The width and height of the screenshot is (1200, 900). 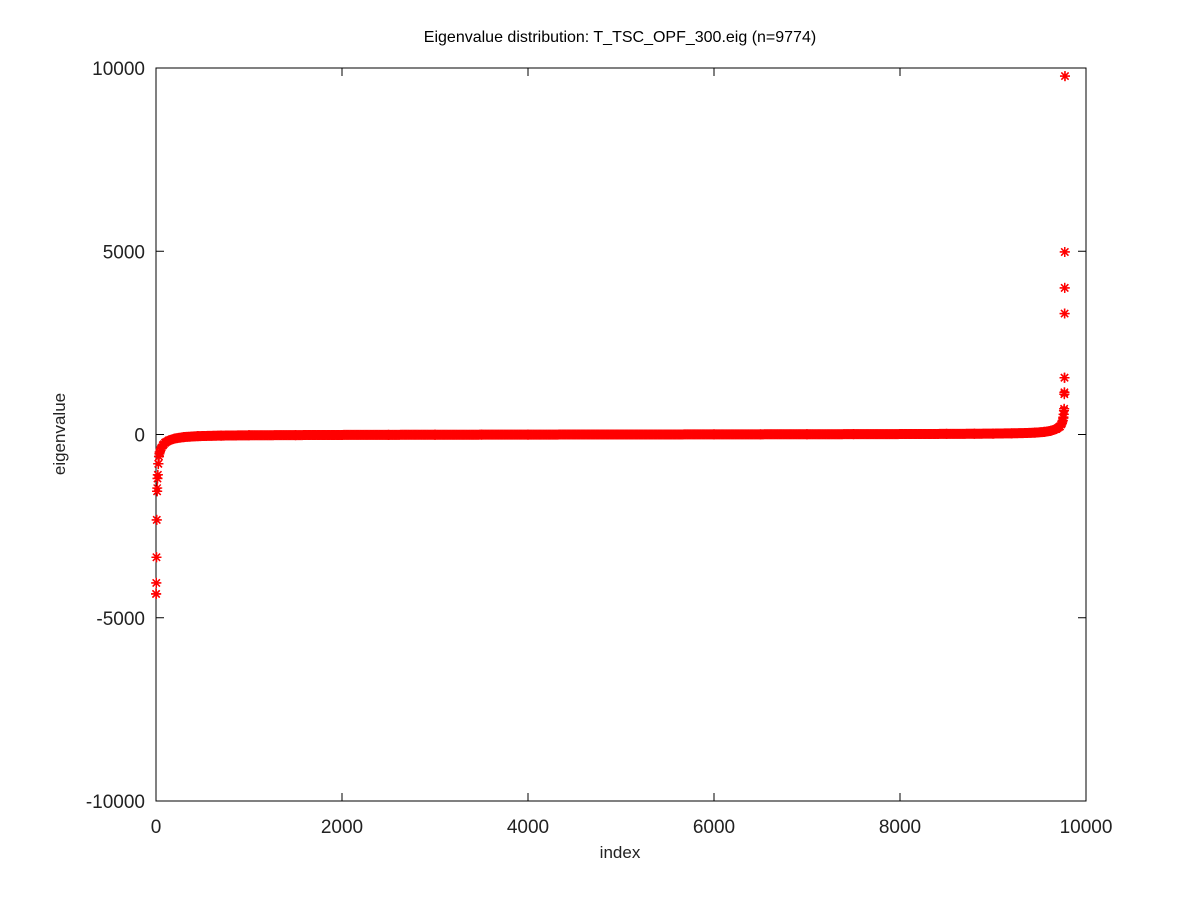 What do you see at coordinates (900, 827) in the screenshot?
I see `x-tick-label: 8000` at bounding box center [900, 827].